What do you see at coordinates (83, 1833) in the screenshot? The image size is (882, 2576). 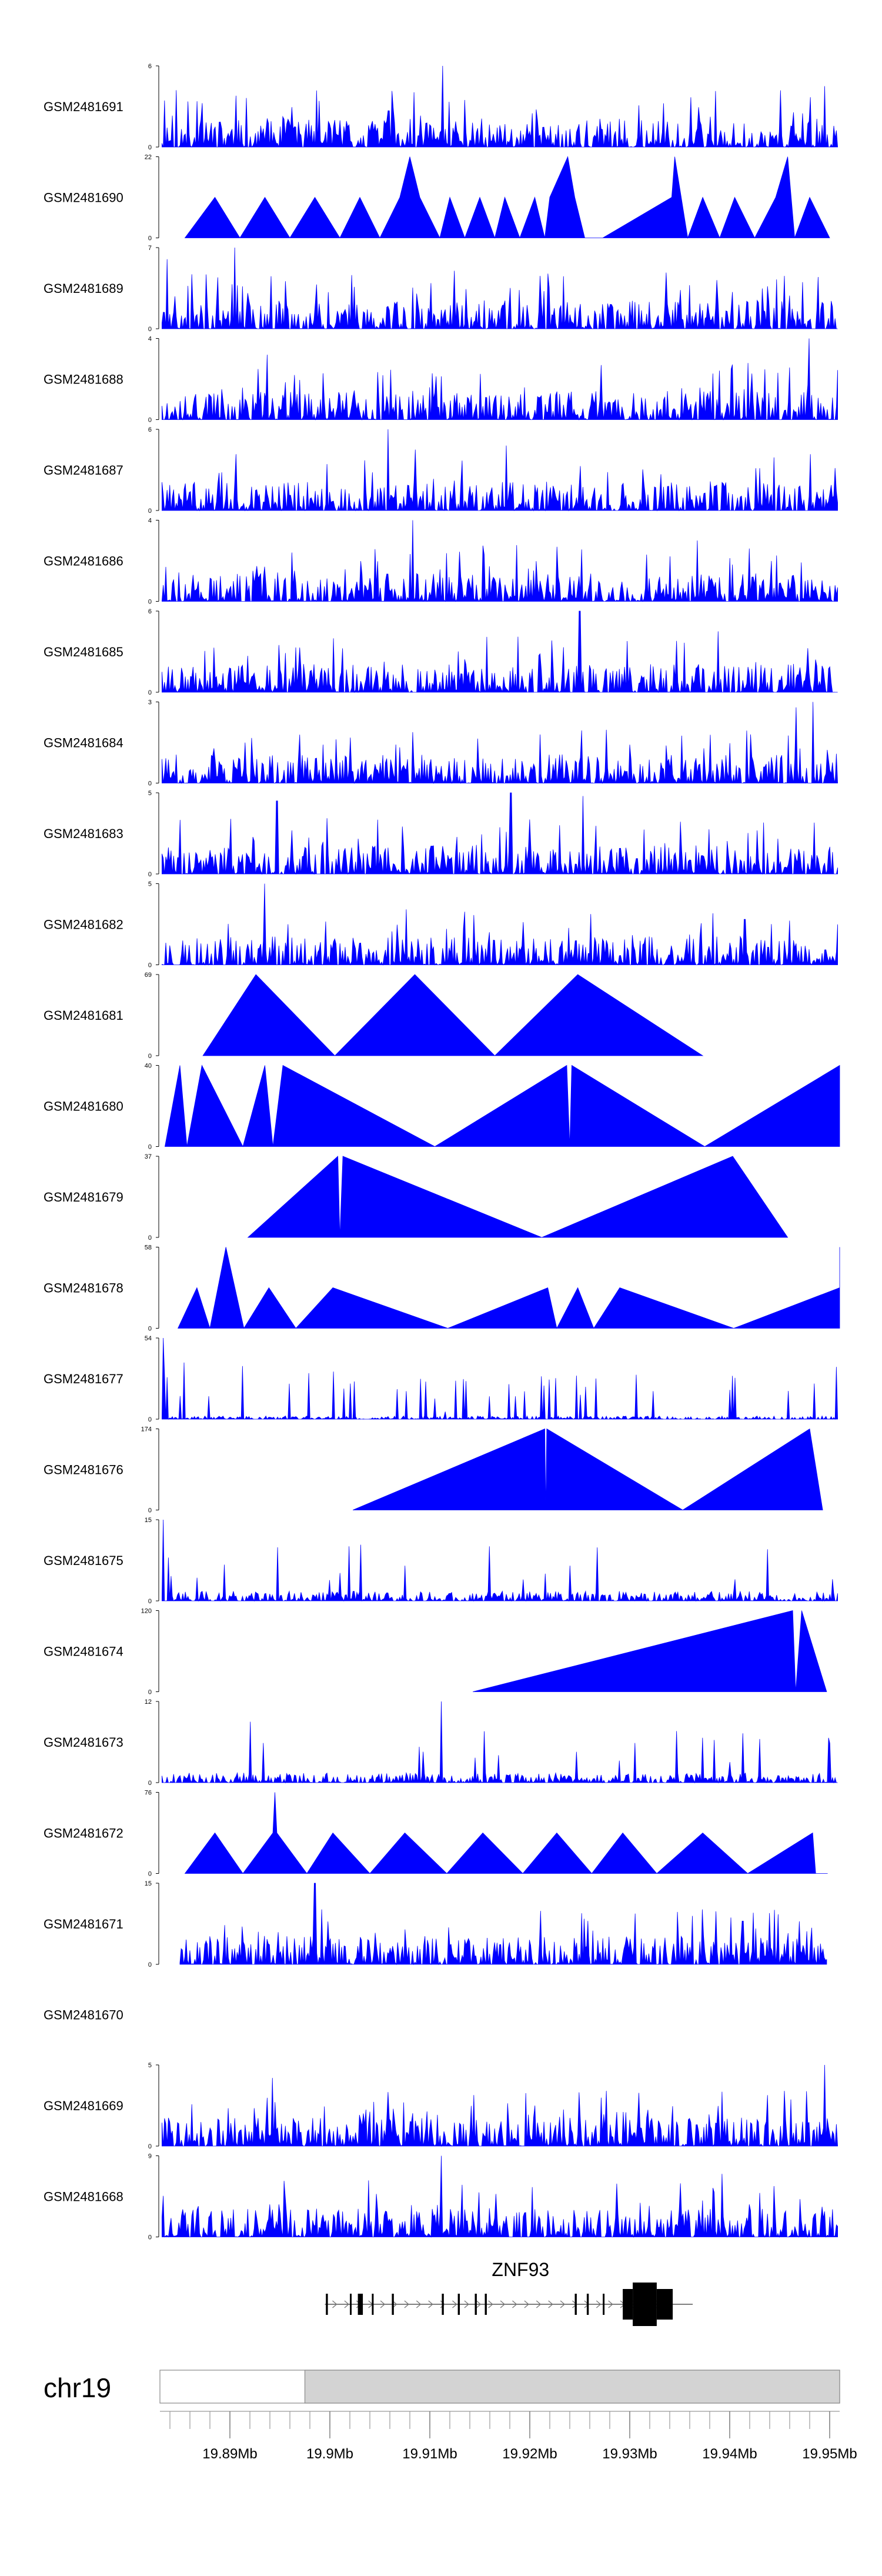 I see `track-label: GSM2481672` at bounding box center [83, 1833].